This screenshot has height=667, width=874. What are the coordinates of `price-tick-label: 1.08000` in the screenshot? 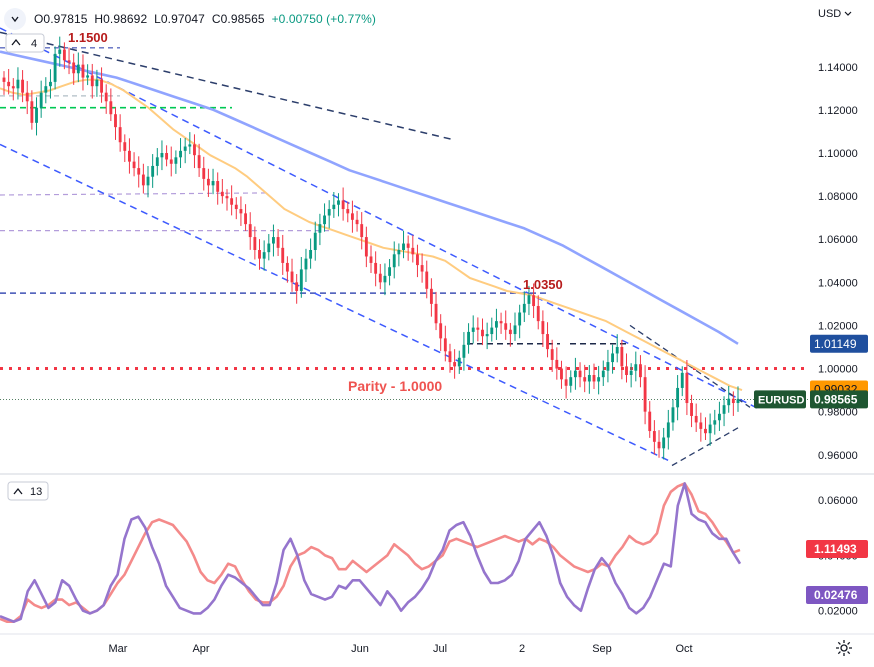 It's located at (838, 197).